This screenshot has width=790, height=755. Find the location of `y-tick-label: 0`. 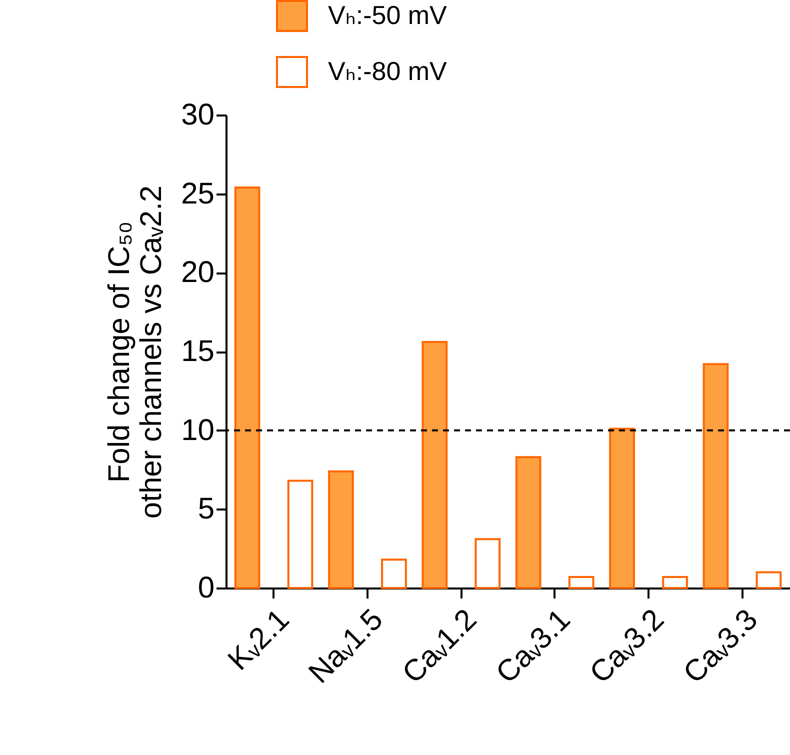

y-tick-label: 0 is located at coordinates (206, 588).